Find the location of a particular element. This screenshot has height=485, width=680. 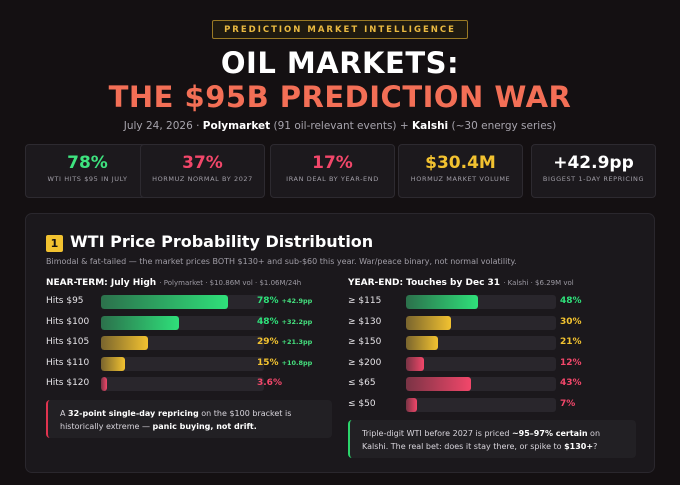

stat-value: 37% is located at coordinates (202, 163).